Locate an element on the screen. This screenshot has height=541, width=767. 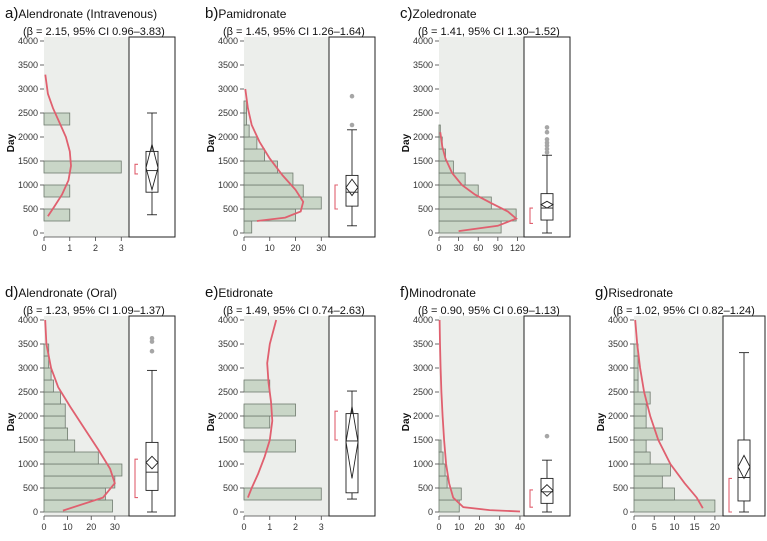
drug-name: Alendronate (Oral) is located at coordinates (67, 293).